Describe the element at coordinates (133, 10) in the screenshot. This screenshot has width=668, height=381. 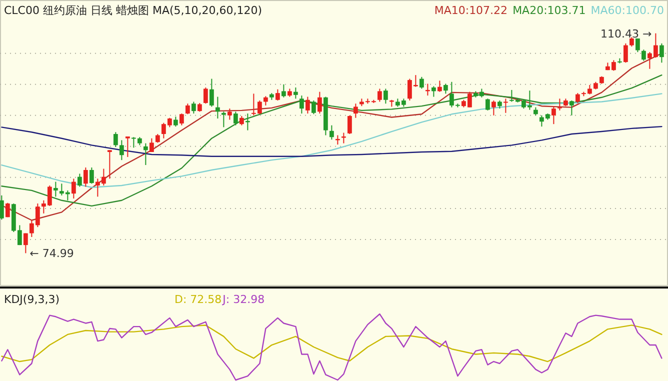
I see `title: CLC00 纽约原油 日线 蜡烛图 MA(5,10,20,60,120)` at that location.